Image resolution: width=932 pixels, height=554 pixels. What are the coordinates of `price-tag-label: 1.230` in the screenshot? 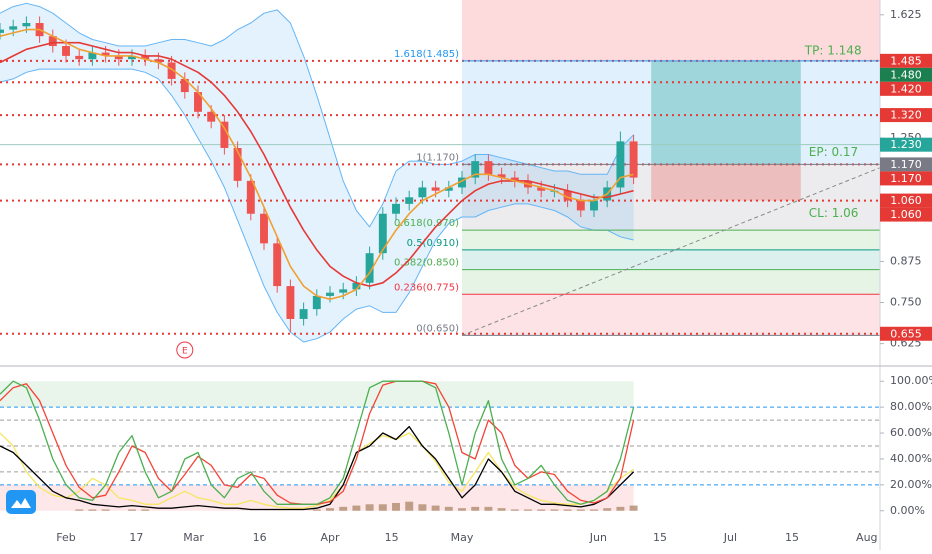 It's located at (906, 144).